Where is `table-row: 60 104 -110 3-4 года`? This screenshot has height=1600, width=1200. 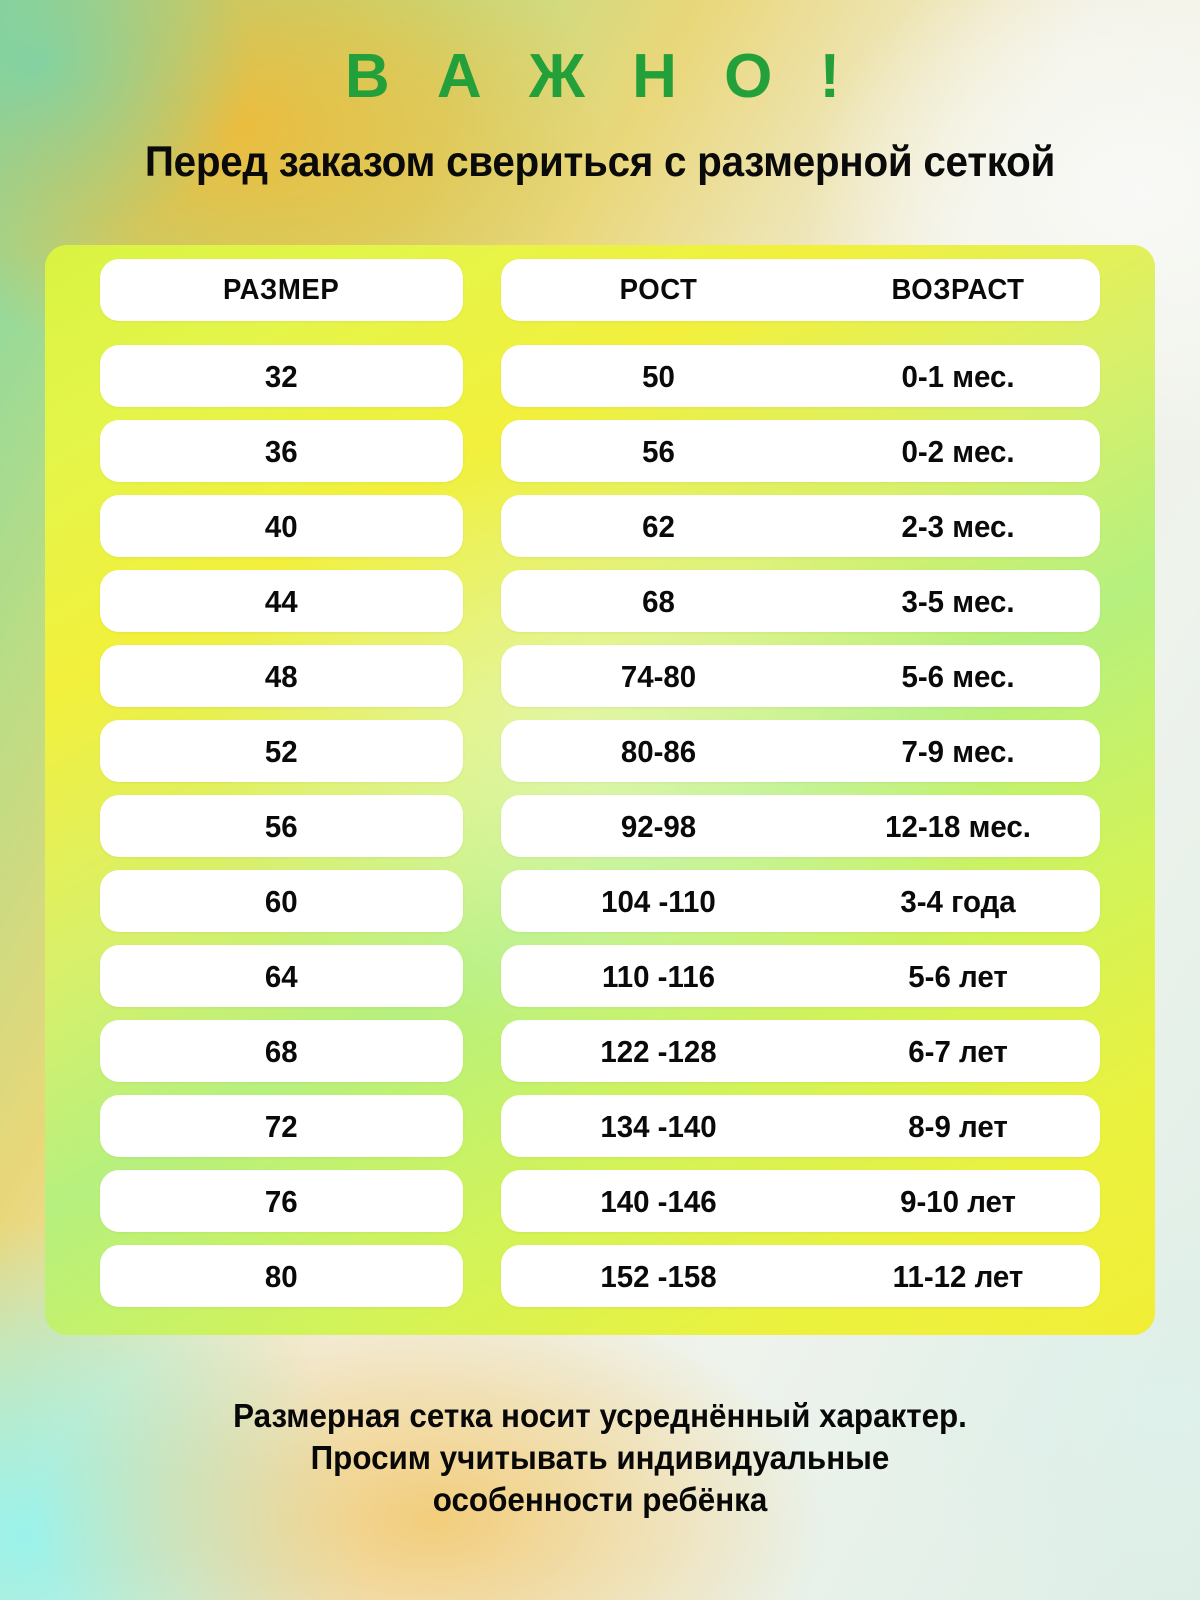
table-row: 60 104 -110 3-4 года is located at coordinates (600, 901).